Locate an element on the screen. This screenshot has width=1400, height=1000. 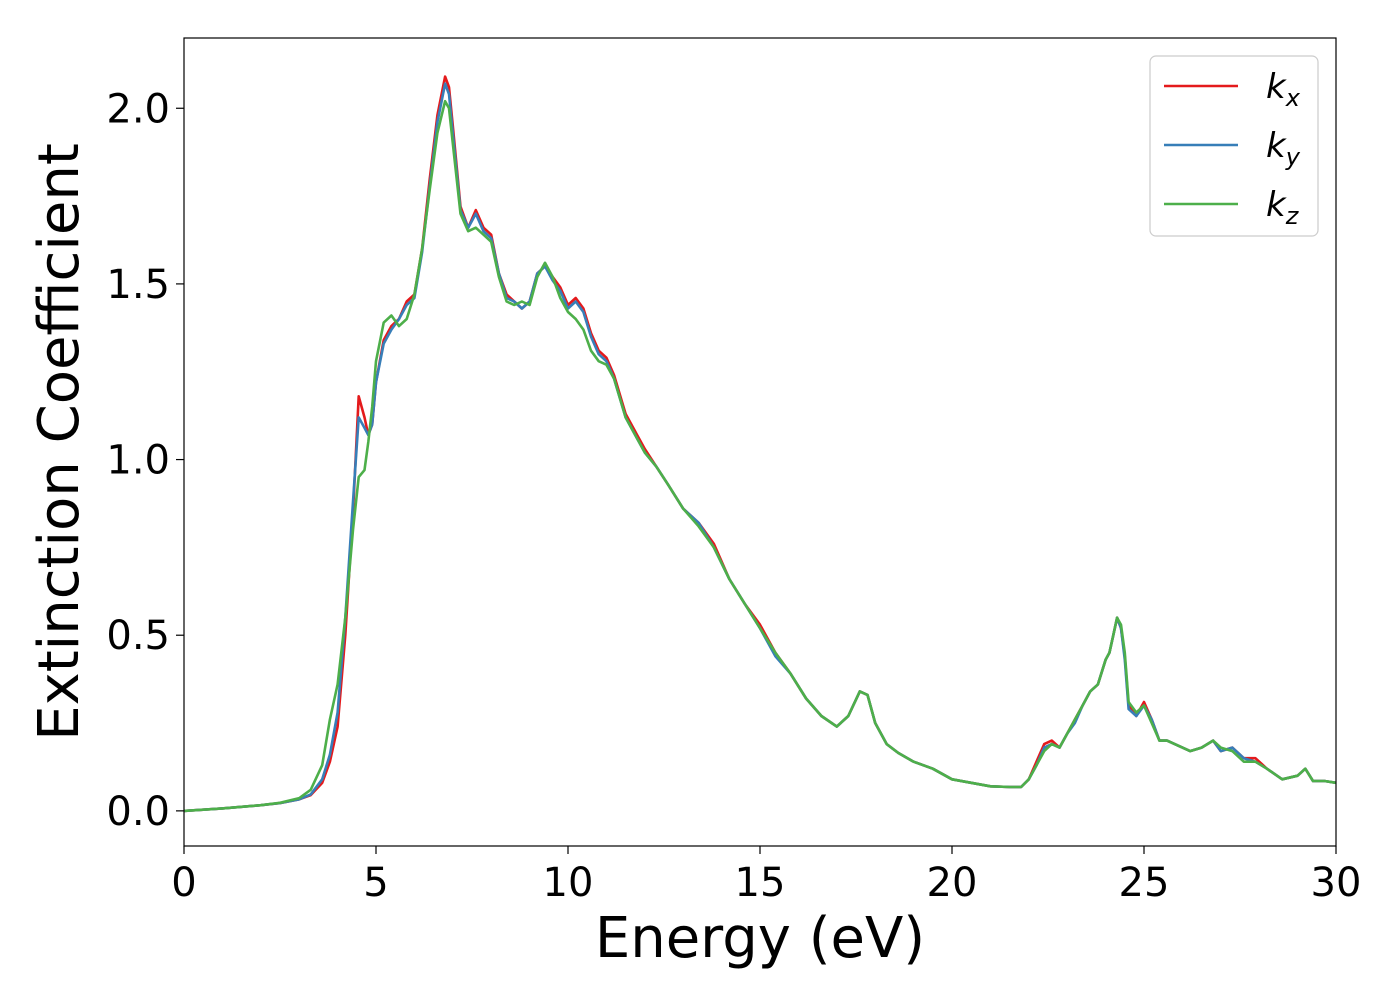
x-tick-label: 20 is located at coordinates (952, 883).